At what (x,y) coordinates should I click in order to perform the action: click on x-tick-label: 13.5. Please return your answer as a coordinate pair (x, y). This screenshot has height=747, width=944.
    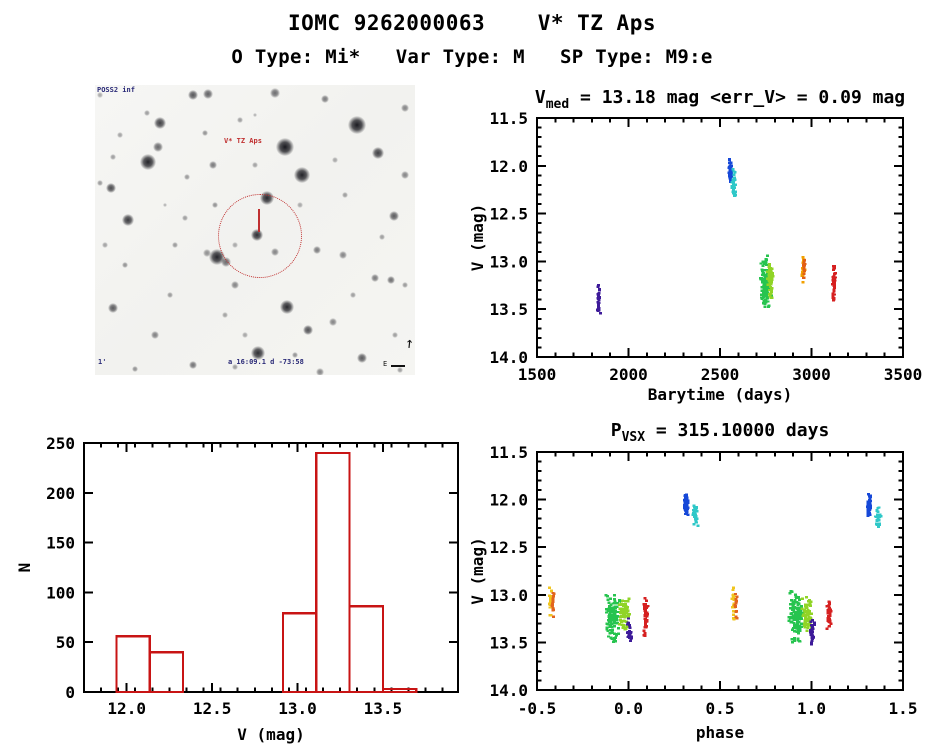
    Looking at the image, I should click on (383, 708).